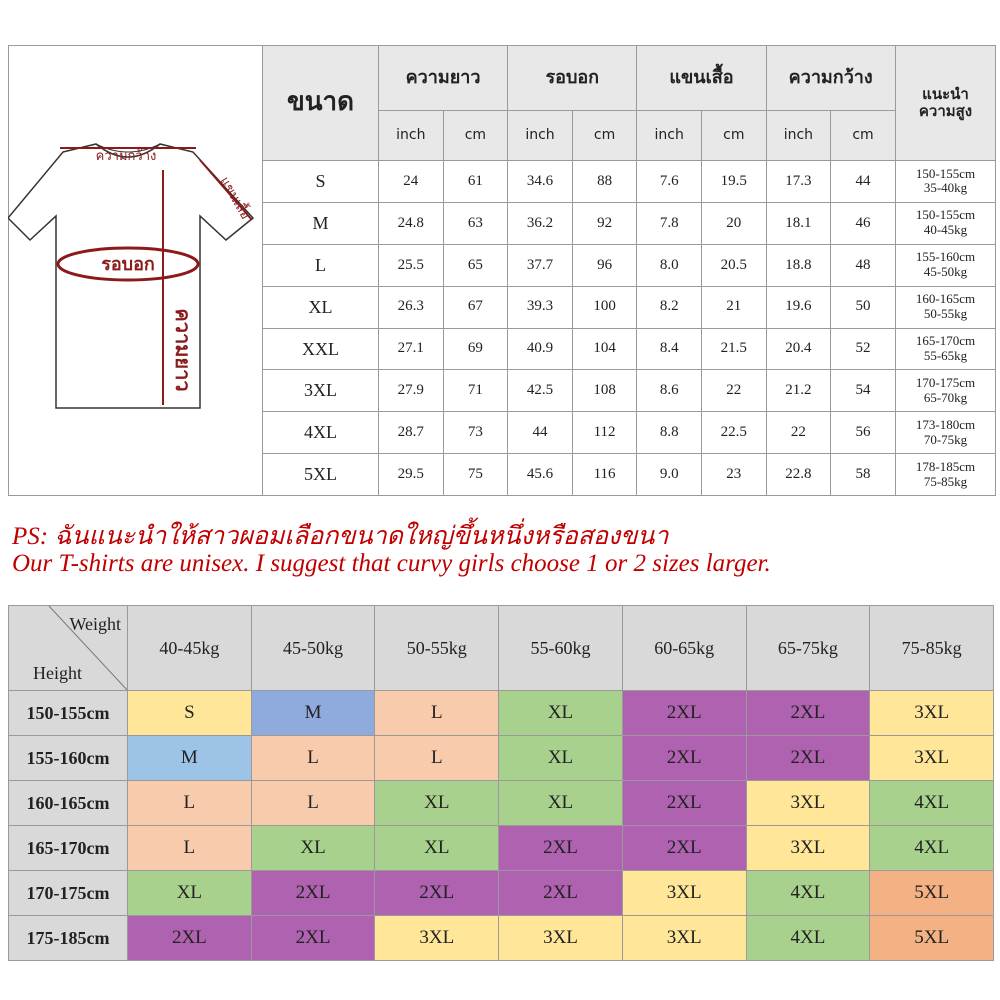 Image resolution: width=1000 pixels, height=1000 pixels. I want to click on collar, so click(128, 148).